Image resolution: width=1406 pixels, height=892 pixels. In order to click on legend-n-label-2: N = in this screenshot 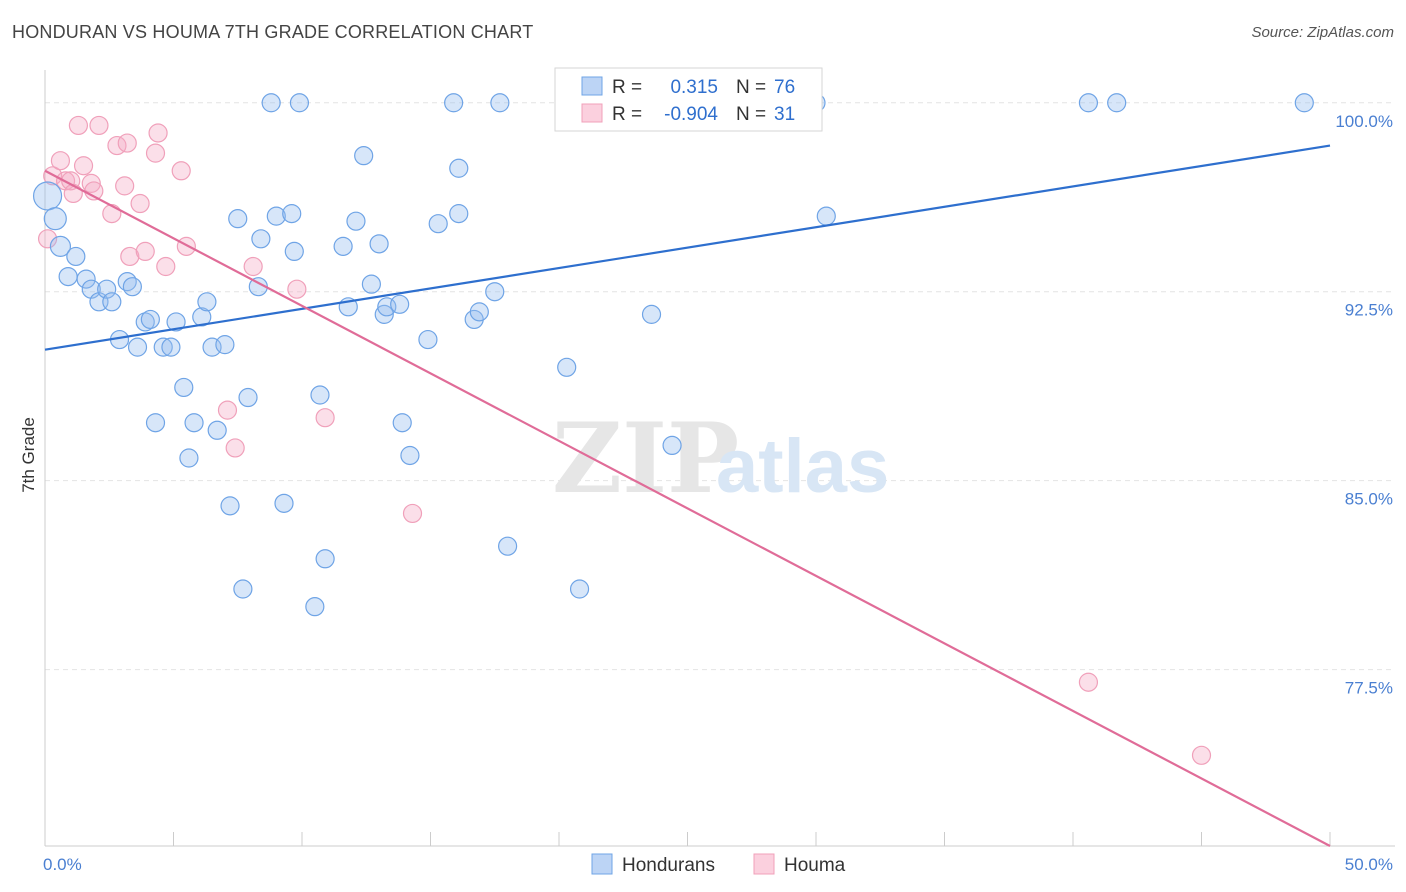, I will do `click(751, 114)`.